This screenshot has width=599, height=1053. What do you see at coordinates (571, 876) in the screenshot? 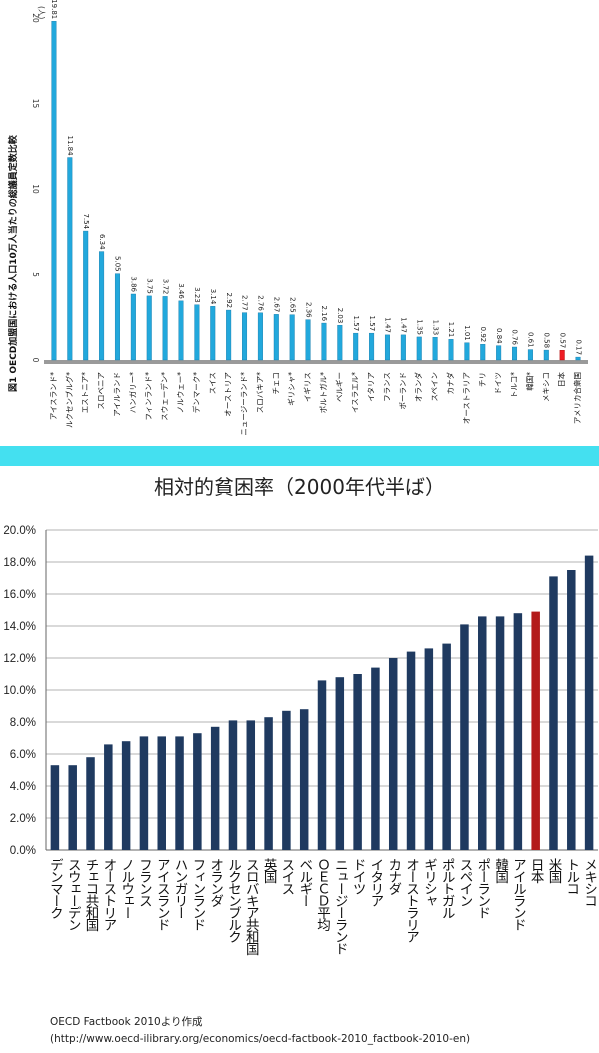
I see `category-label: トルコ` at bounding box center [571, 876].